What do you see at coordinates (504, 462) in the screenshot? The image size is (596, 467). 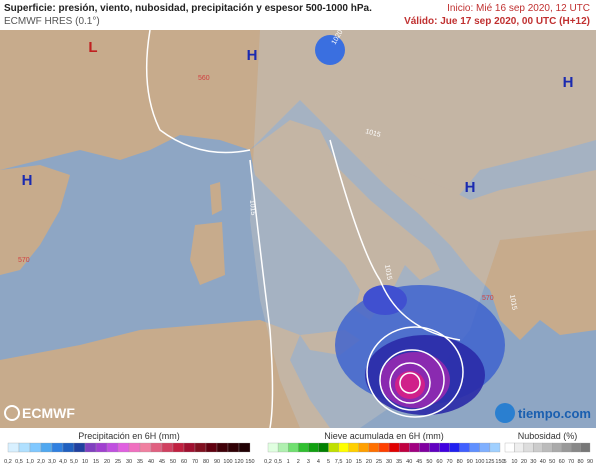 I see `legend-tick: 5` at bounding box center [504, 462].